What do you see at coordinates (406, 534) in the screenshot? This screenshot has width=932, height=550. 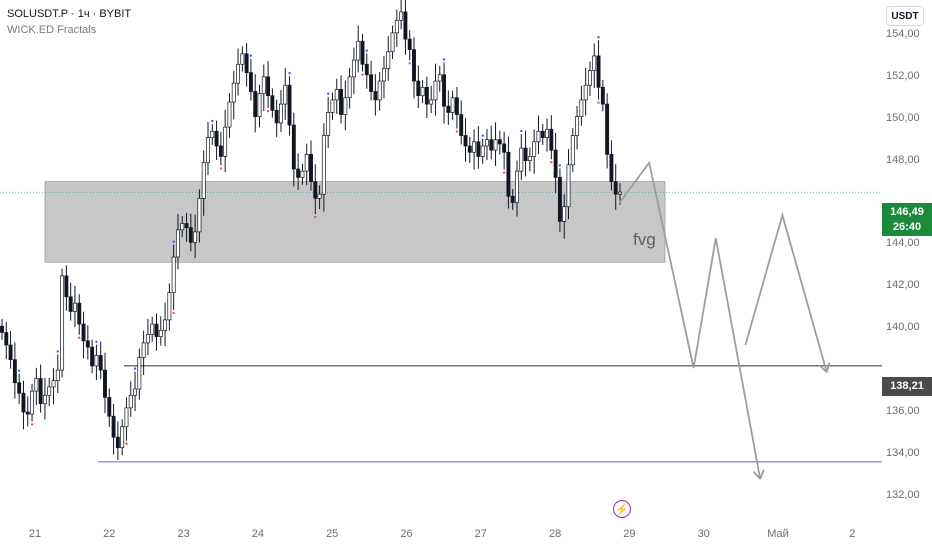 I see `time-tick-label: 26` at bounding box center [406, 534].